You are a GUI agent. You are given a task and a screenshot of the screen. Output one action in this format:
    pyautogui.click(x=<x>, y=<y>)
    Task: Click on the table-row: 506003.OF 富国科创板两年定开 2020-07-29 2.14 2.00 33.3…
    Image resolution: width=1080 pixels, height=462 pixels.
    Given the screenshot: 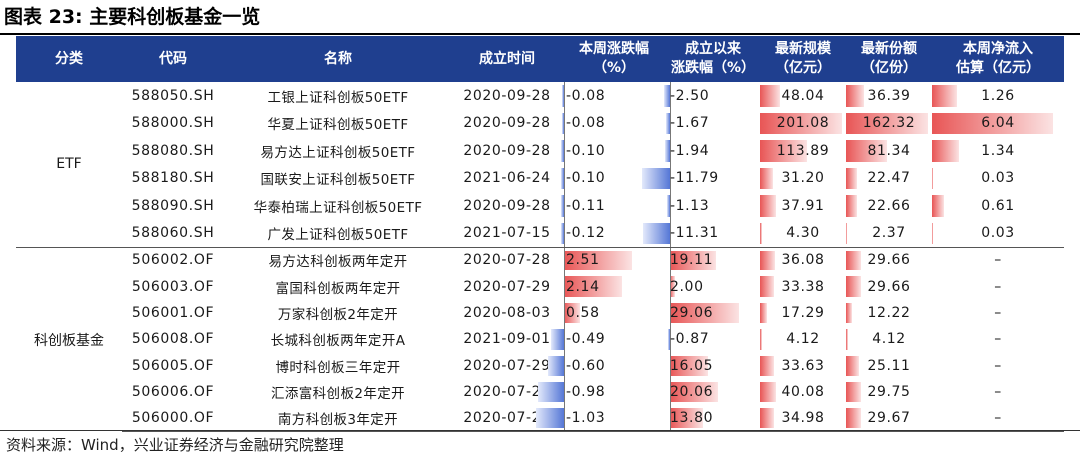 What is the action you would take?
    pyautogui.click(x=540, y=286)
    